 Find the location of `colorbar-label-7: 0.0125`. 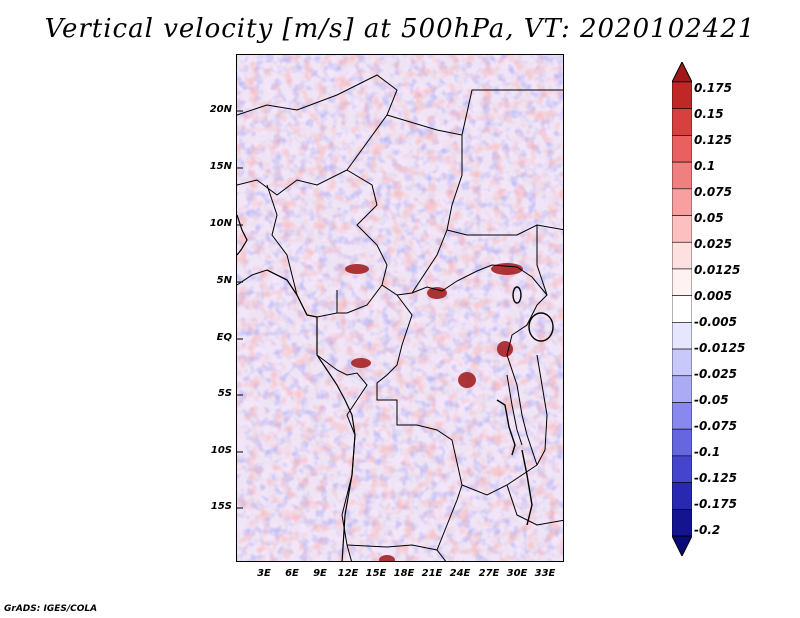

colorbar-label-7: 0.0125 is located at coordinates (717, 270).